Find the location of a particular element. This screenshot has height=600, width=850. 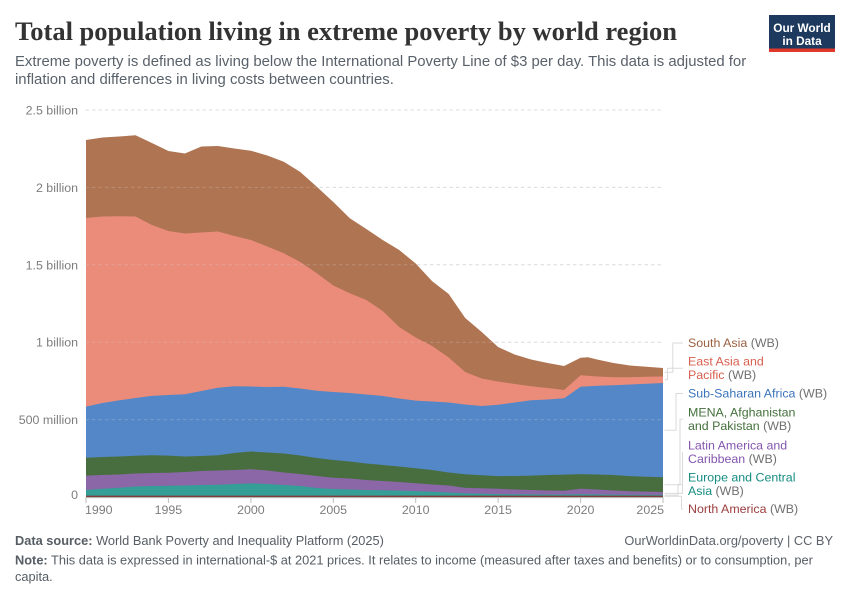

svg-text: 1 billion is located at coordinates (57, 343).